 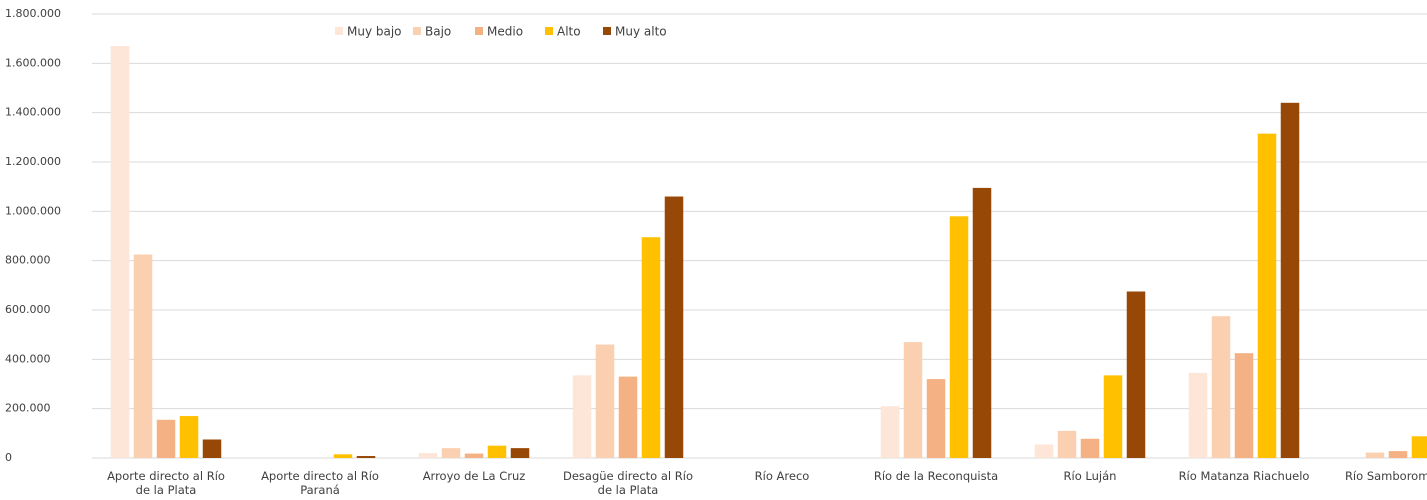 What do you see at coordinates (474, 476) in the screenshot?
I see `x-category-label: Arroyo de La Cruz` at bounding box center [474, 476].